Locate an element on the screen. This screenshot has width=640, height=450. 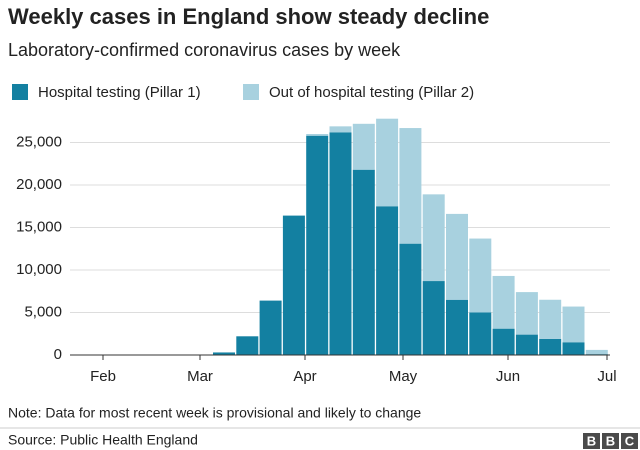
y-tick-label: 15,000 is located at coordinates (39, 226).